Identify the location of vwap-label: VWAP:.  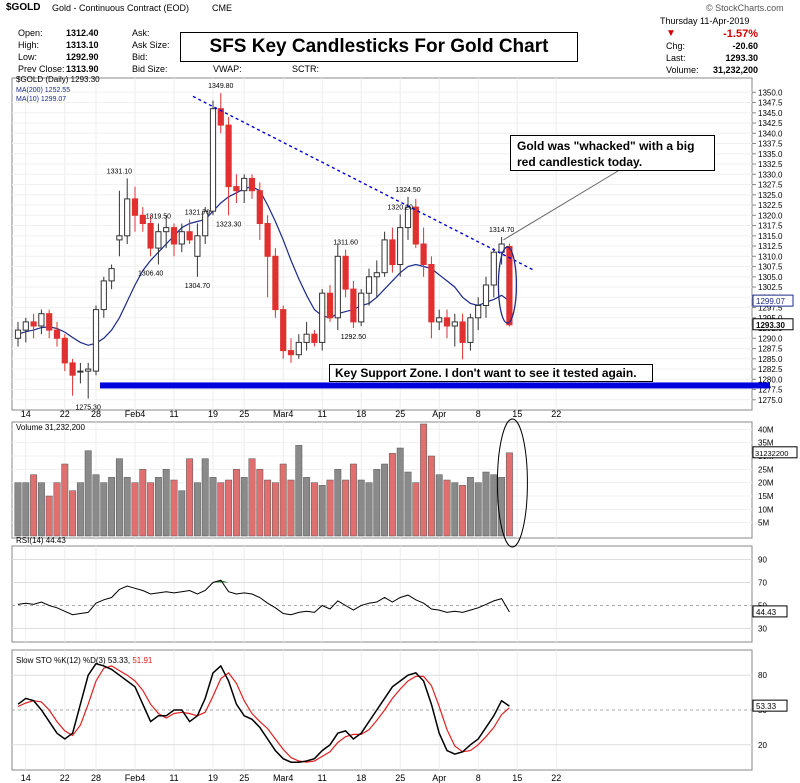
(227, 69).